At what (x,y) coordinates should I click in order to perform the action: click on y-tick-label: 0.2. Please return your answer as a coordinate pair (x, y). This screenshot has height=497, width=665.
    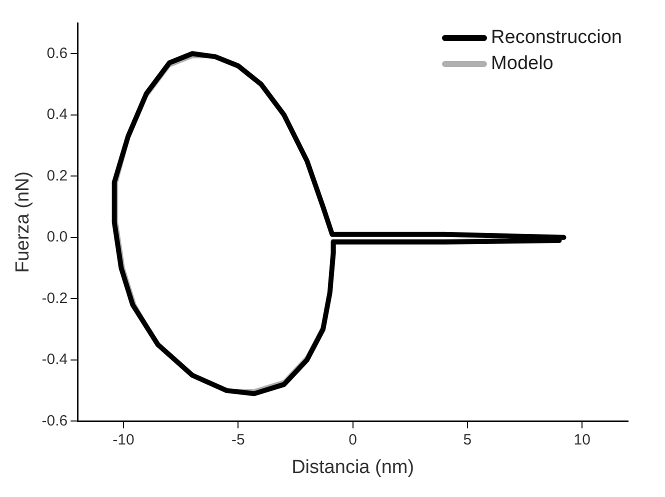
    Looking at the image, I should click on (57, 175).